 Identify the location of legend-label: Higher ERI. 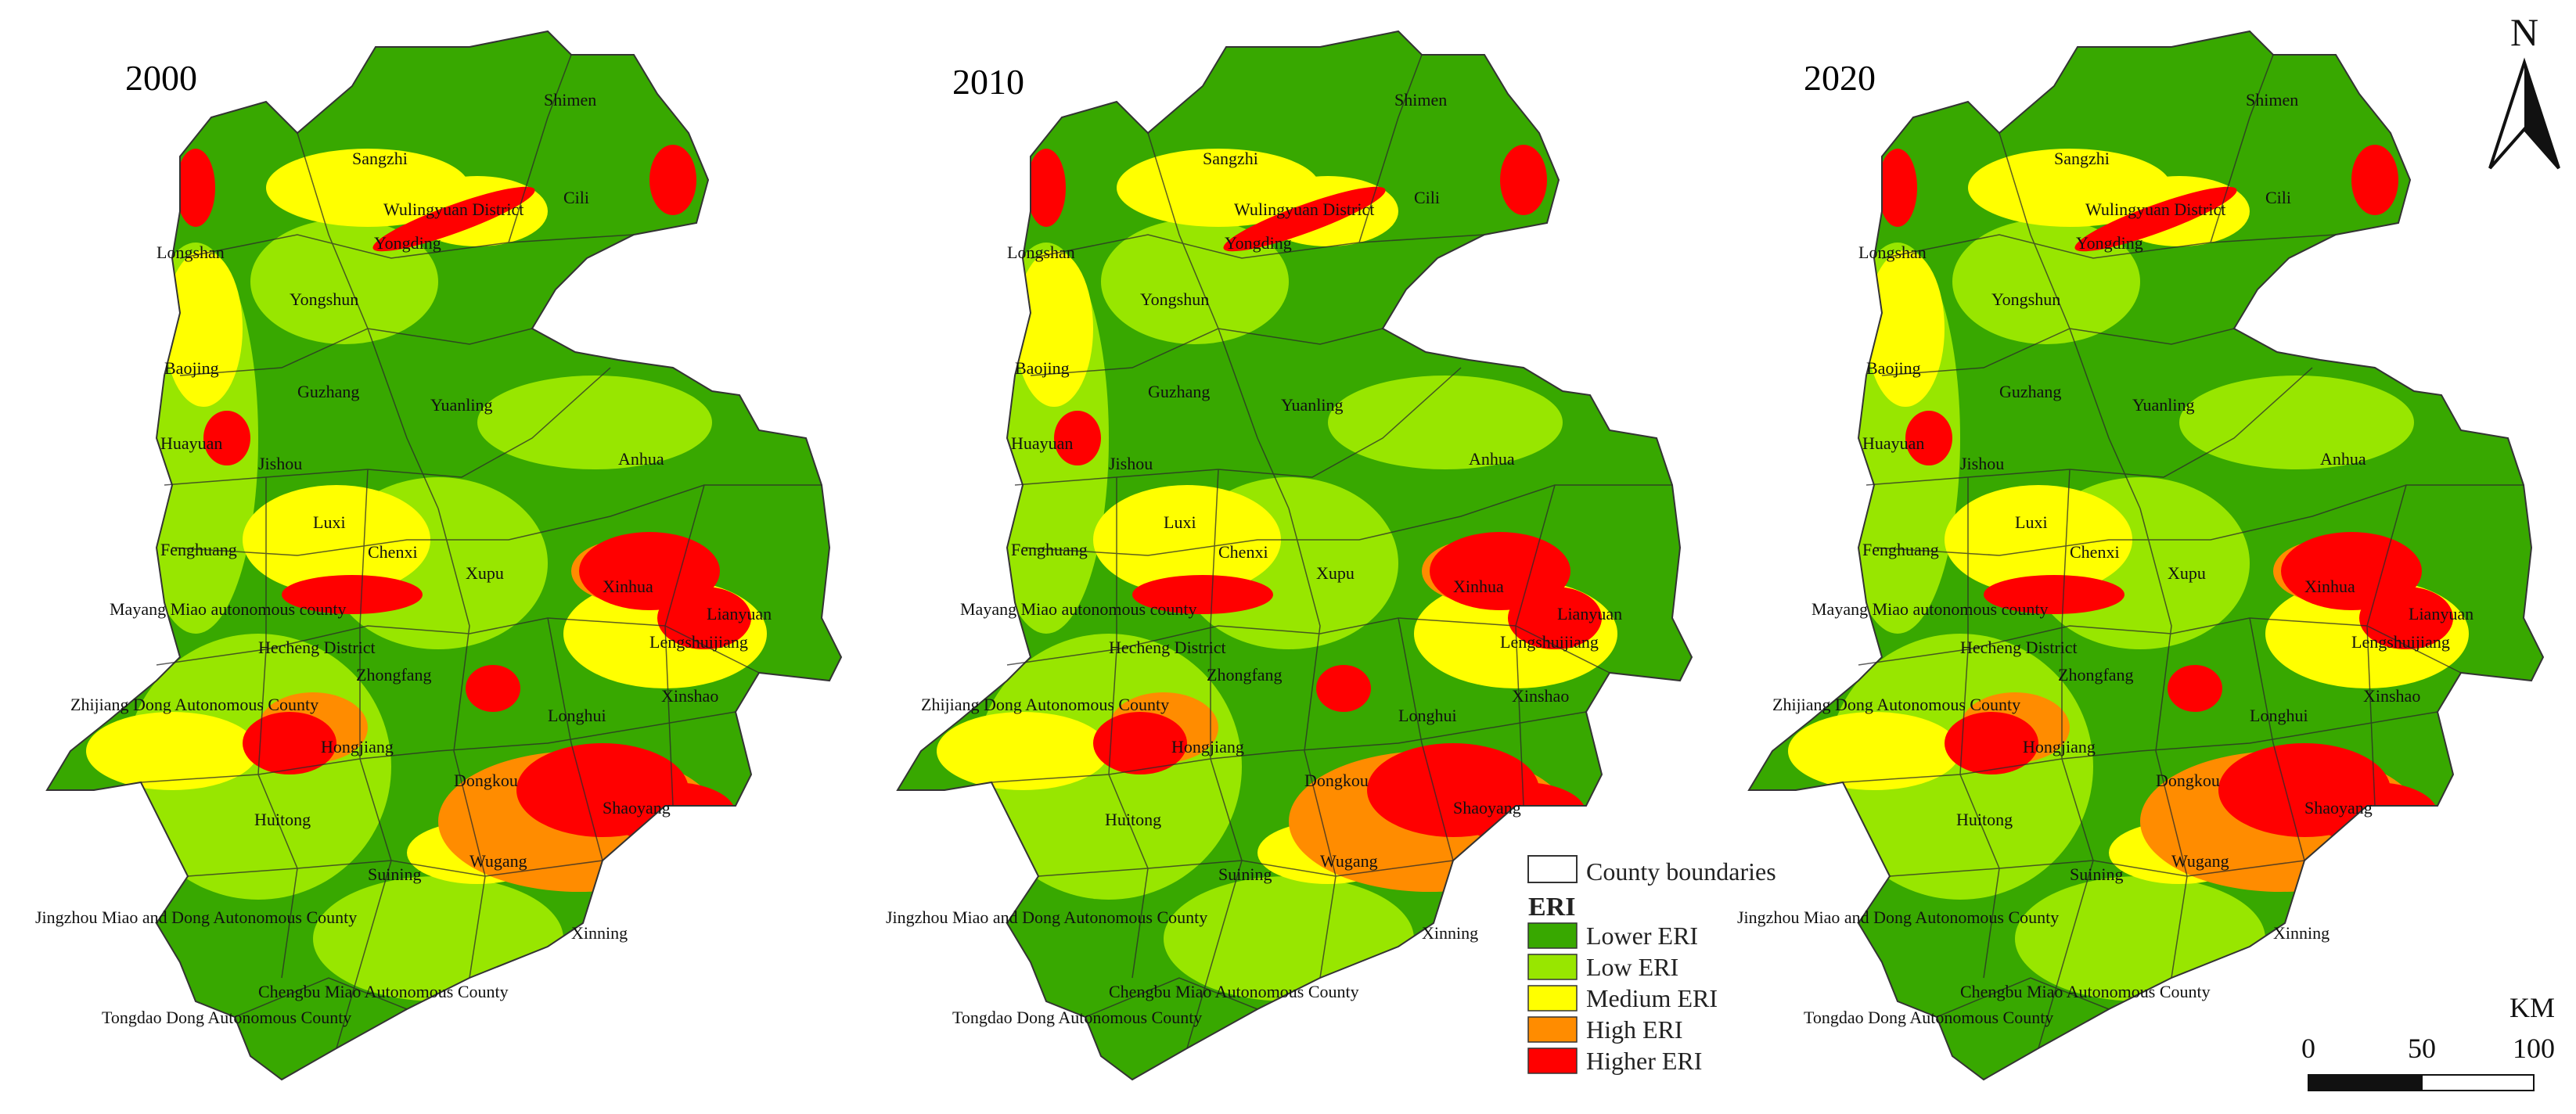
(1644, 1061).